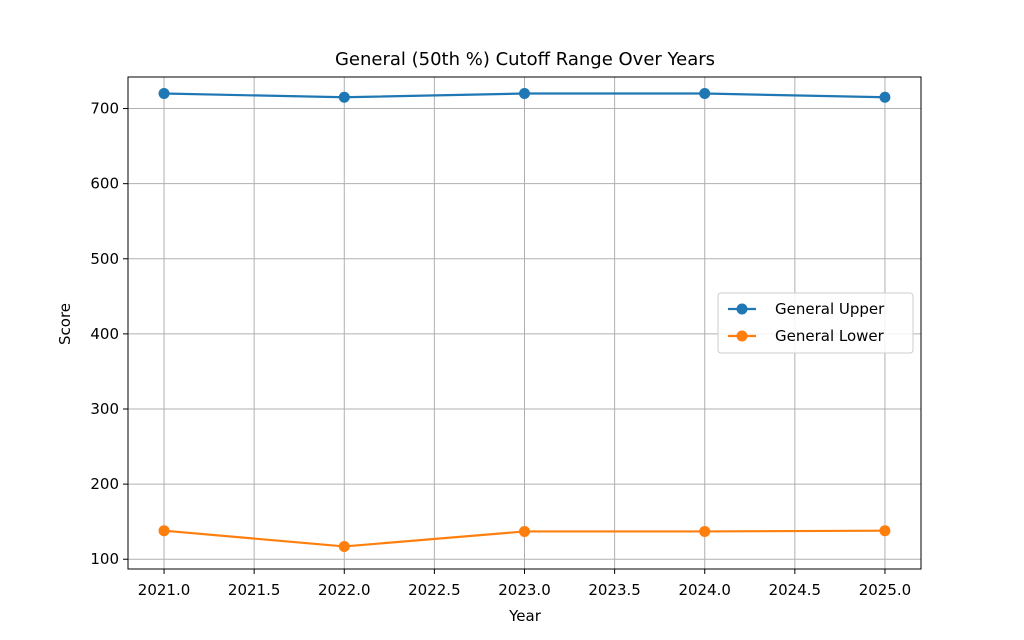  Describe the element at coordinates (525, 59) in the screenshot. I see `chart-title: General (50th %) Cutoff Range Over Years` at that location.